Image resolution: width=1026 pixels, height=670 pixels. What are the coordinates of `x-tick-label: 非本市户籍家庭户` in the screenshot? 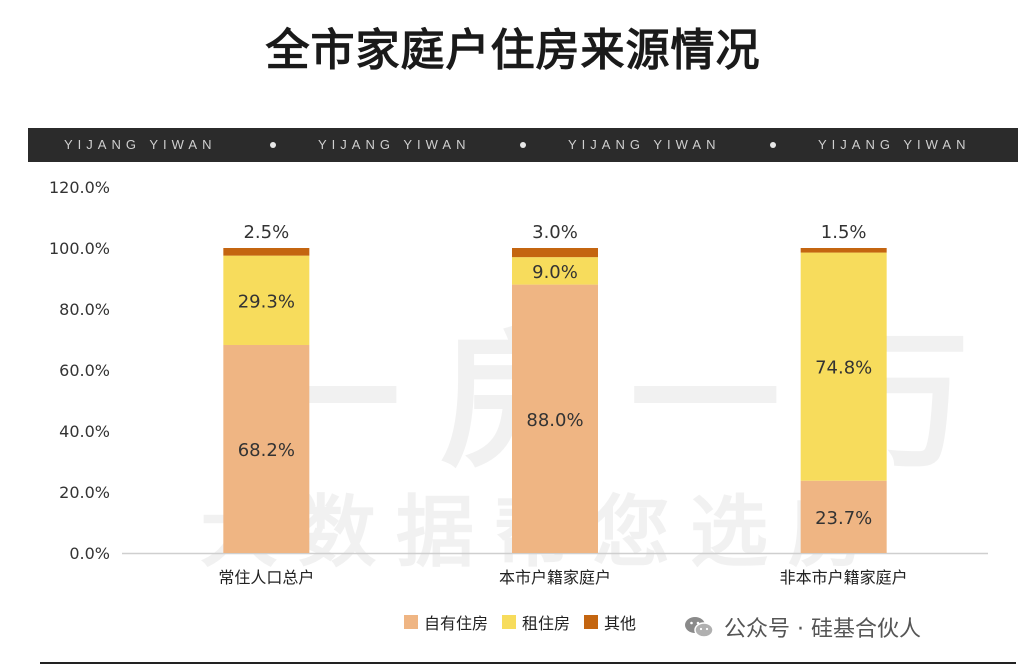 It's located at (844, 577).